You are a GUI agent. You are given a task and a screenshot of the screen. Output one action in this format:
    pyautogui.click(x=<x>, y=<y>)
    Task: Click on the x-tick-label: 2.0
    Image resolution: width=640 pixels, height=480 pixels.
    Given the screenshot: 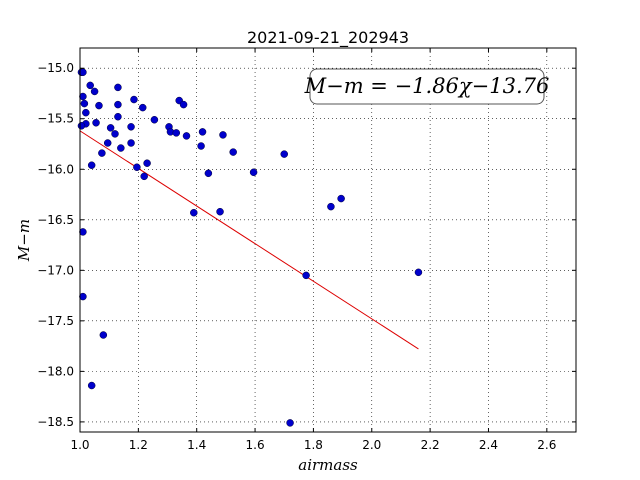 What is the action you would take?
    pyautogui.click(x=371, y=445)
    